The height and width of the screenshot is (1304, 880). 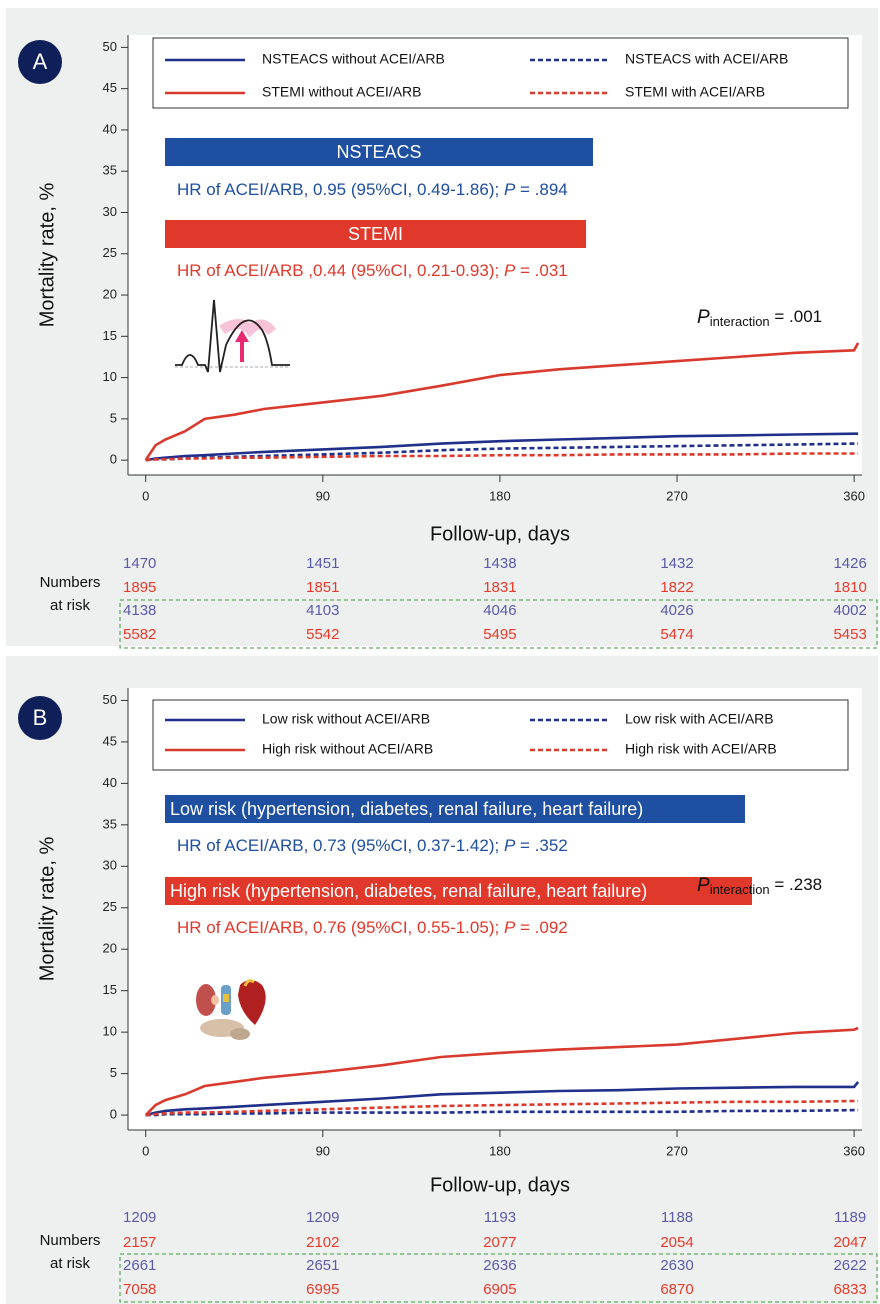 What do you see at coordinates (139, 1265) in the screenshot?
I see `risk-number: 2661` at bounding box center [139, 1265].